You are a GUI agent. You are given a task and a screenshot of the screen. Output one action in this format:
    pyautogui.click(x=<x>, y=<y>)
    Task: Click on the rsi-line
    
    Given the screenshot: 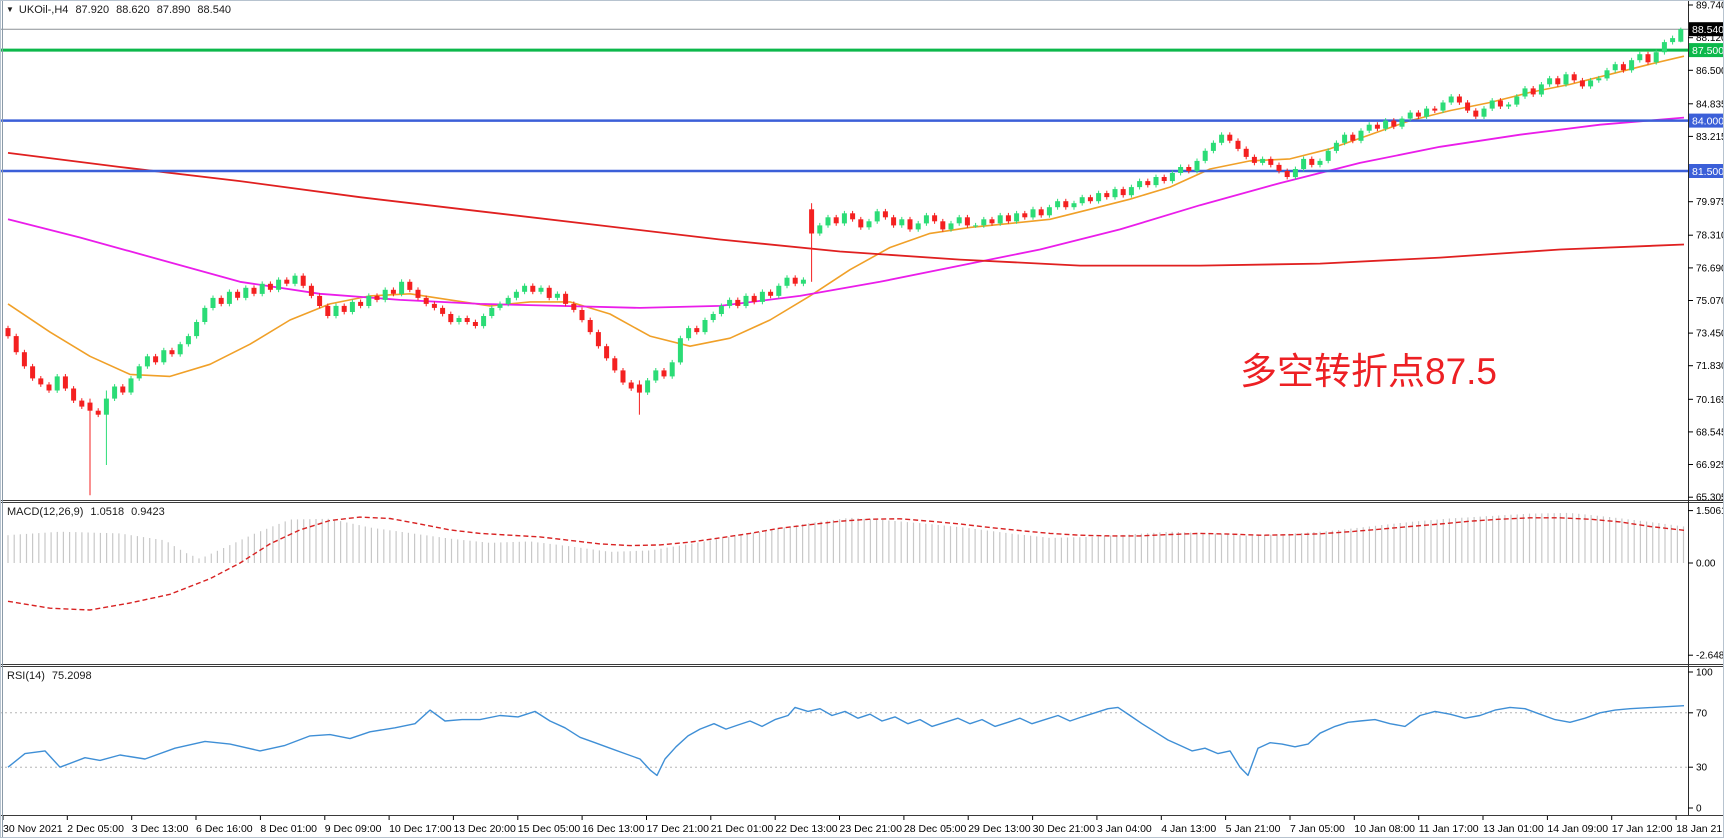 What is the action you would take?
    pyautogui.click(x=846, y=741)
    